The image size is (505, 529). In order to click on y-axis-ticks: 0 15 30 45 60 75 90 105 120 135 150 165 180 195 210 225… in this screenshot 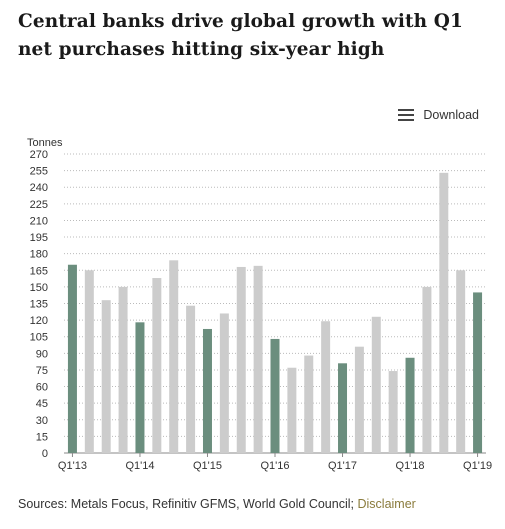, I will do `click(39, 304)`.